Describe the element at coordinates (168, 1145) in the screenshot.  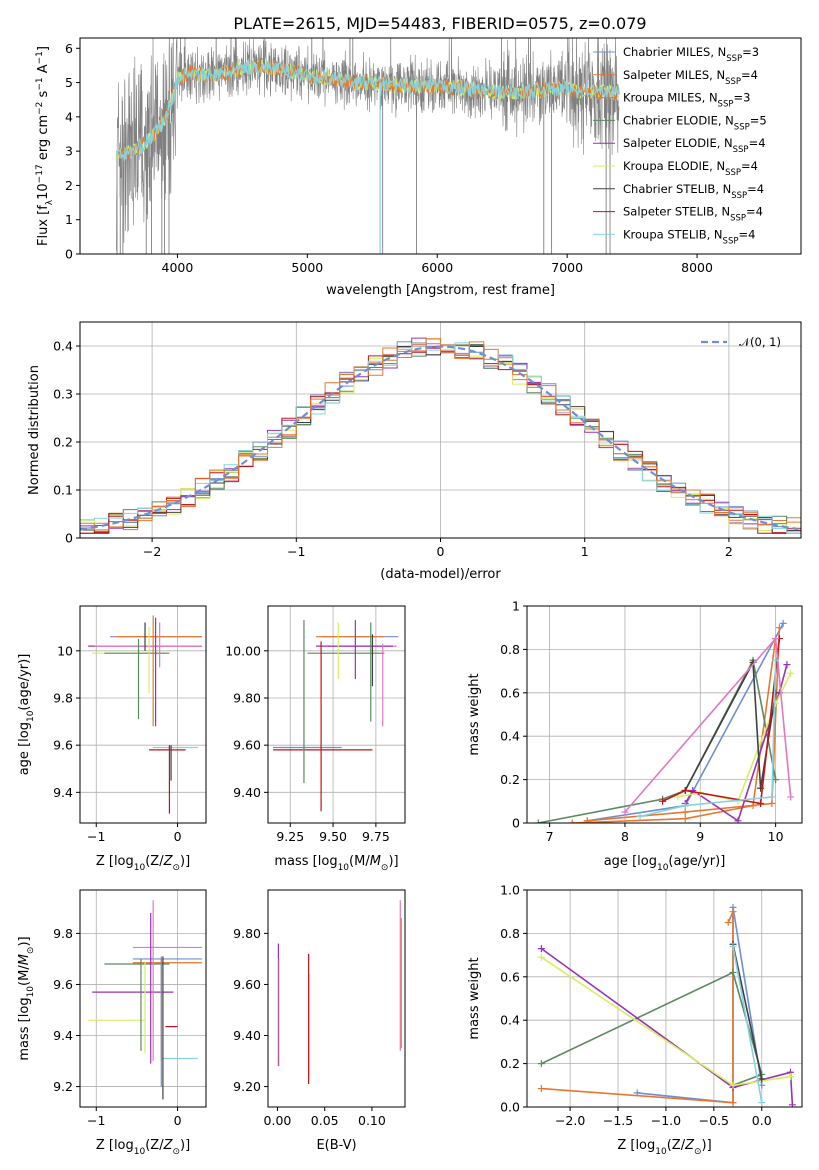
I see `label-part: Z` at that location.